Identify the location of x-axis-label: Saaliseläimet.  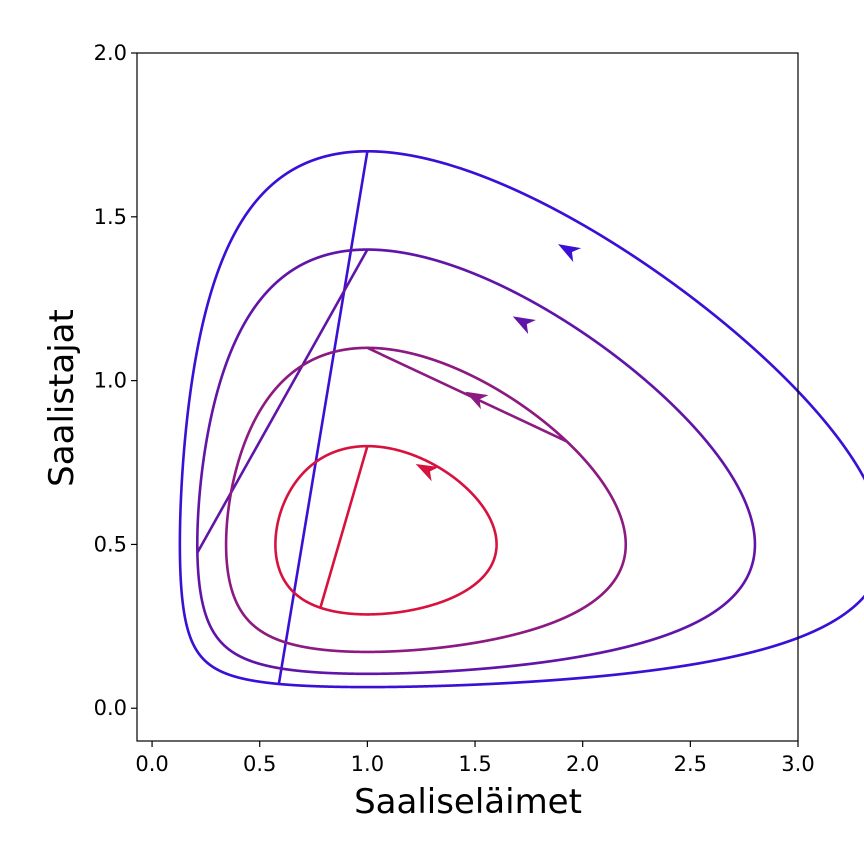
(468, 802).